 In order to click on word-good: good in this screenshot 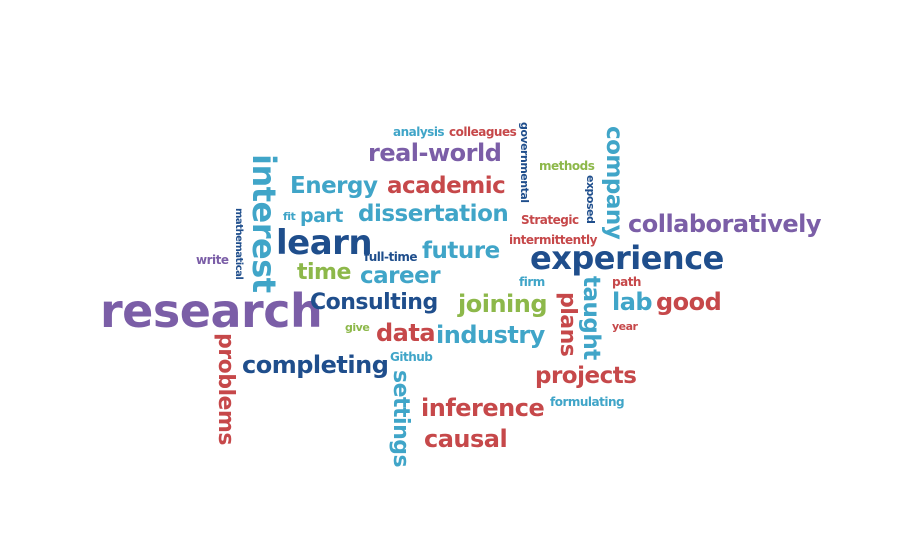, I will do `click(689, 302)`.